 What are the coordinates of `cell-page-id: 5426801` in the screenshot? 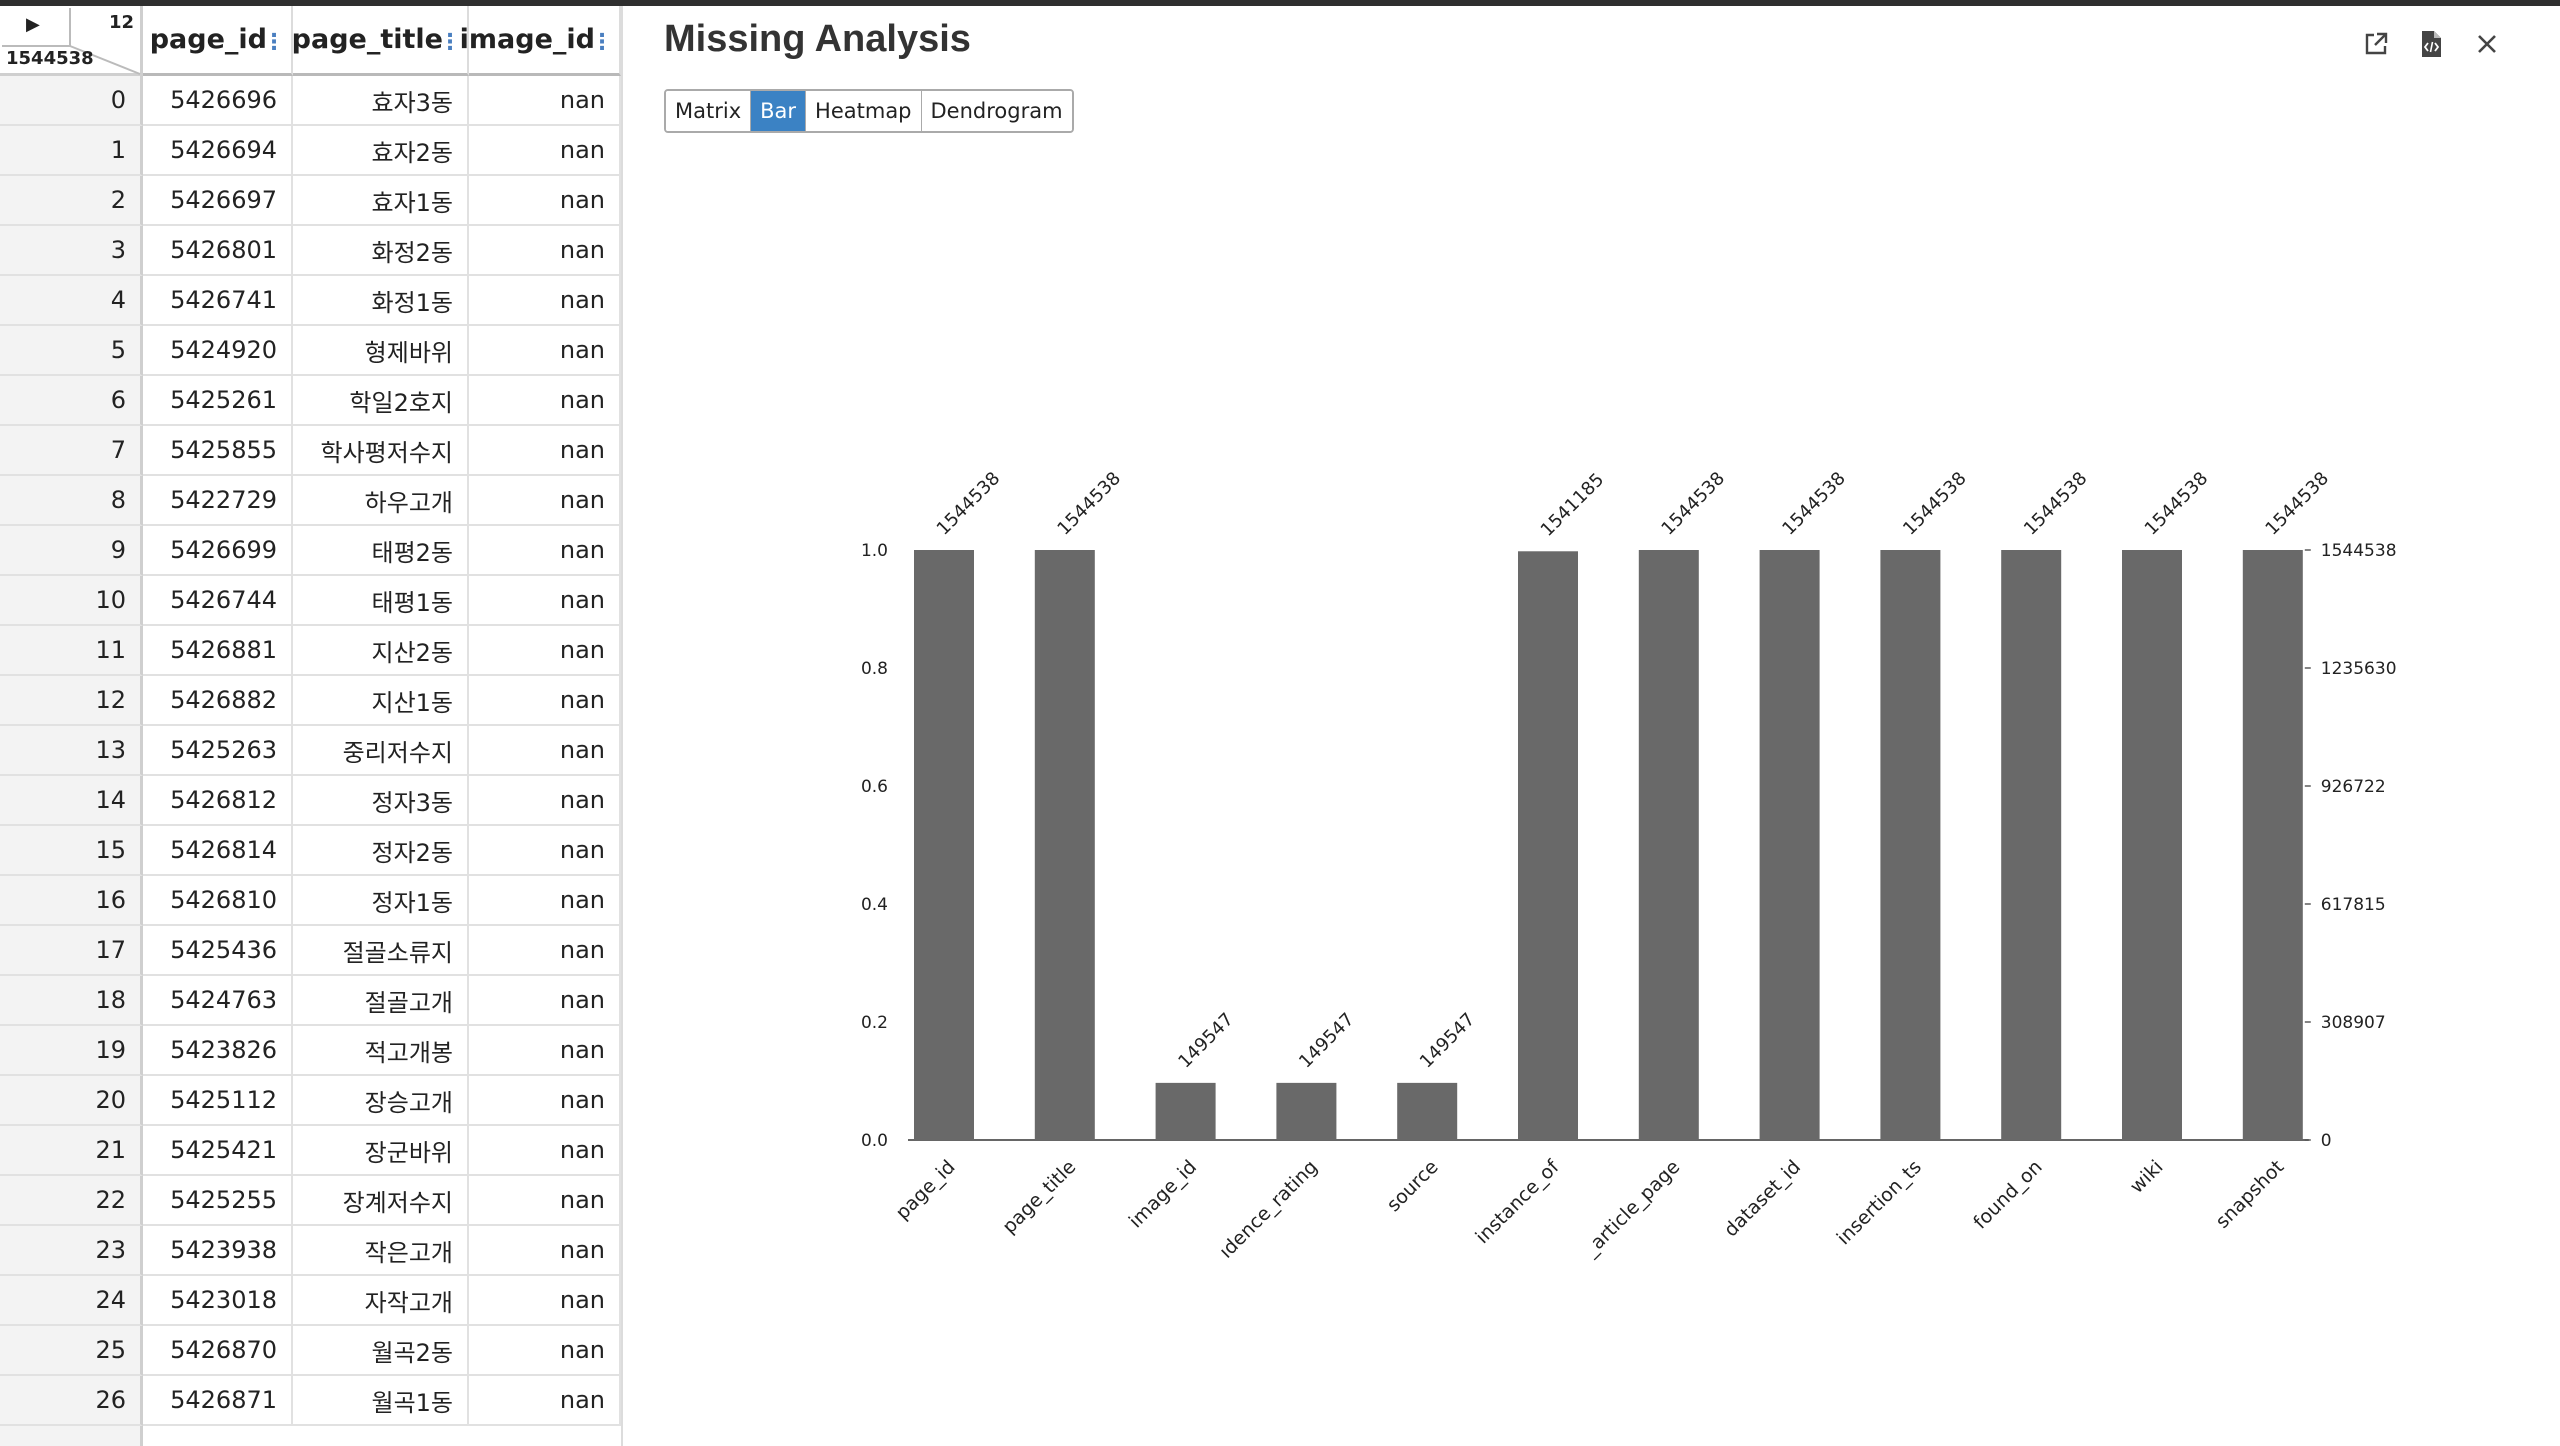 It's located at (218, 251).